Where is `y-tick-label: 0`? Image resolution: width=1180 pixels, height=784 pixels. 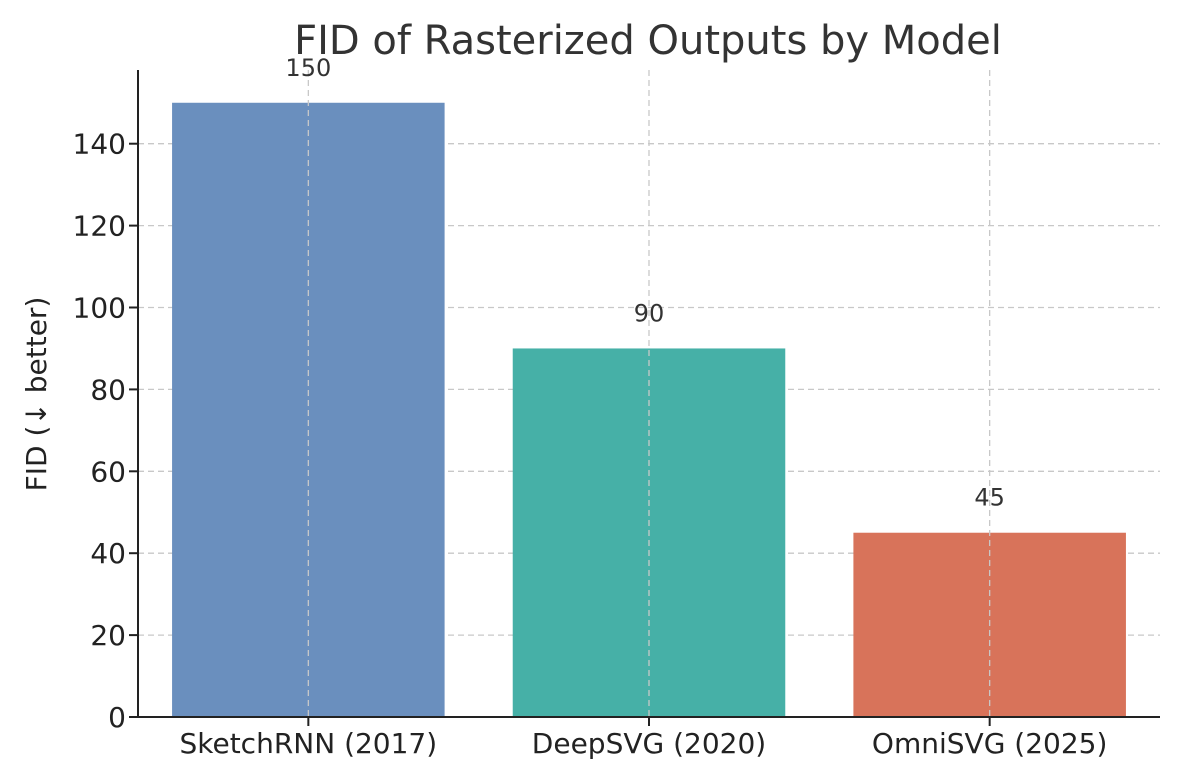 y-tick-label: 0 is located at coordinates (117, 717).